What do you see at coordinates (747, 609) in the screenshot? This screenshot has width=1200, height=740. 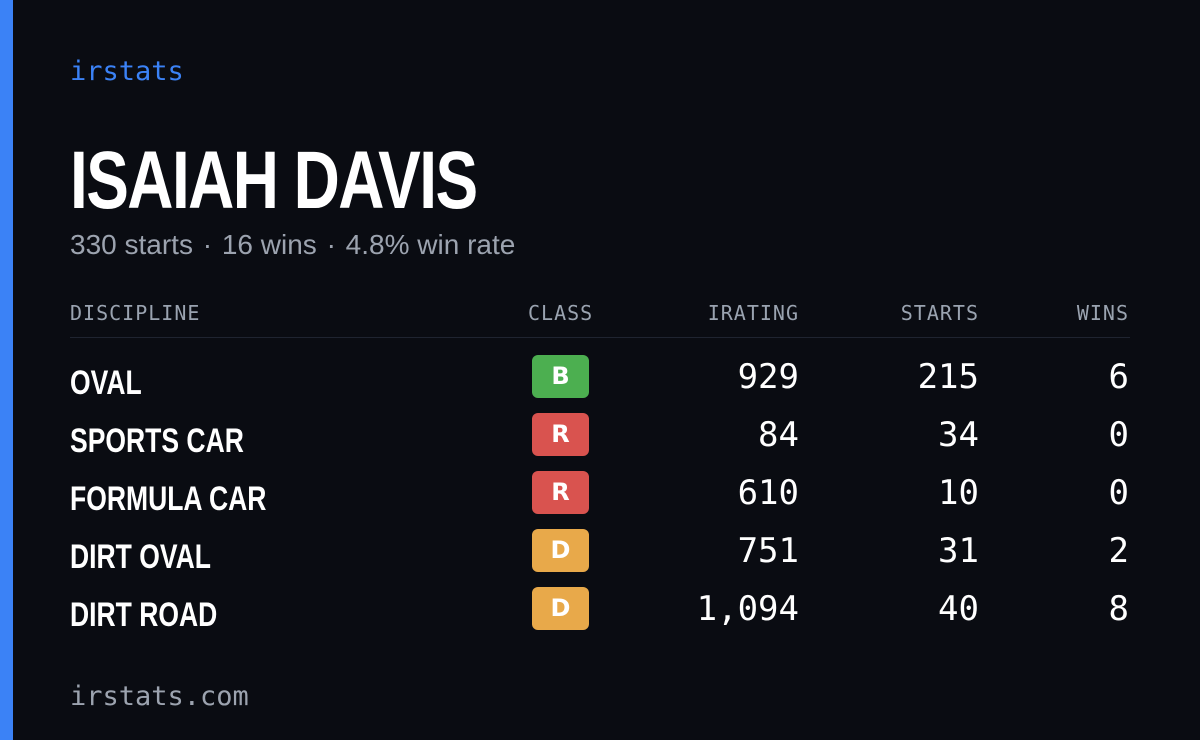 I see `irating-value: 1,094` at bounding box center [747, 609].